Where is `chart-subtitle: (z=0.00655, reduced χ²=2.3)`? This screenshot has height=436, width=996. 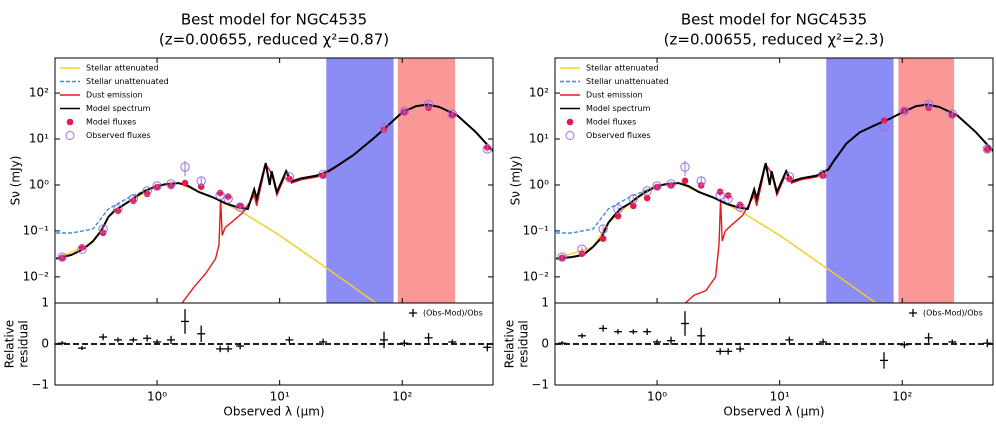 chart-subtitle: (z=0.00655, reduced χ²=2.3) is located at coordinates (774, 40).